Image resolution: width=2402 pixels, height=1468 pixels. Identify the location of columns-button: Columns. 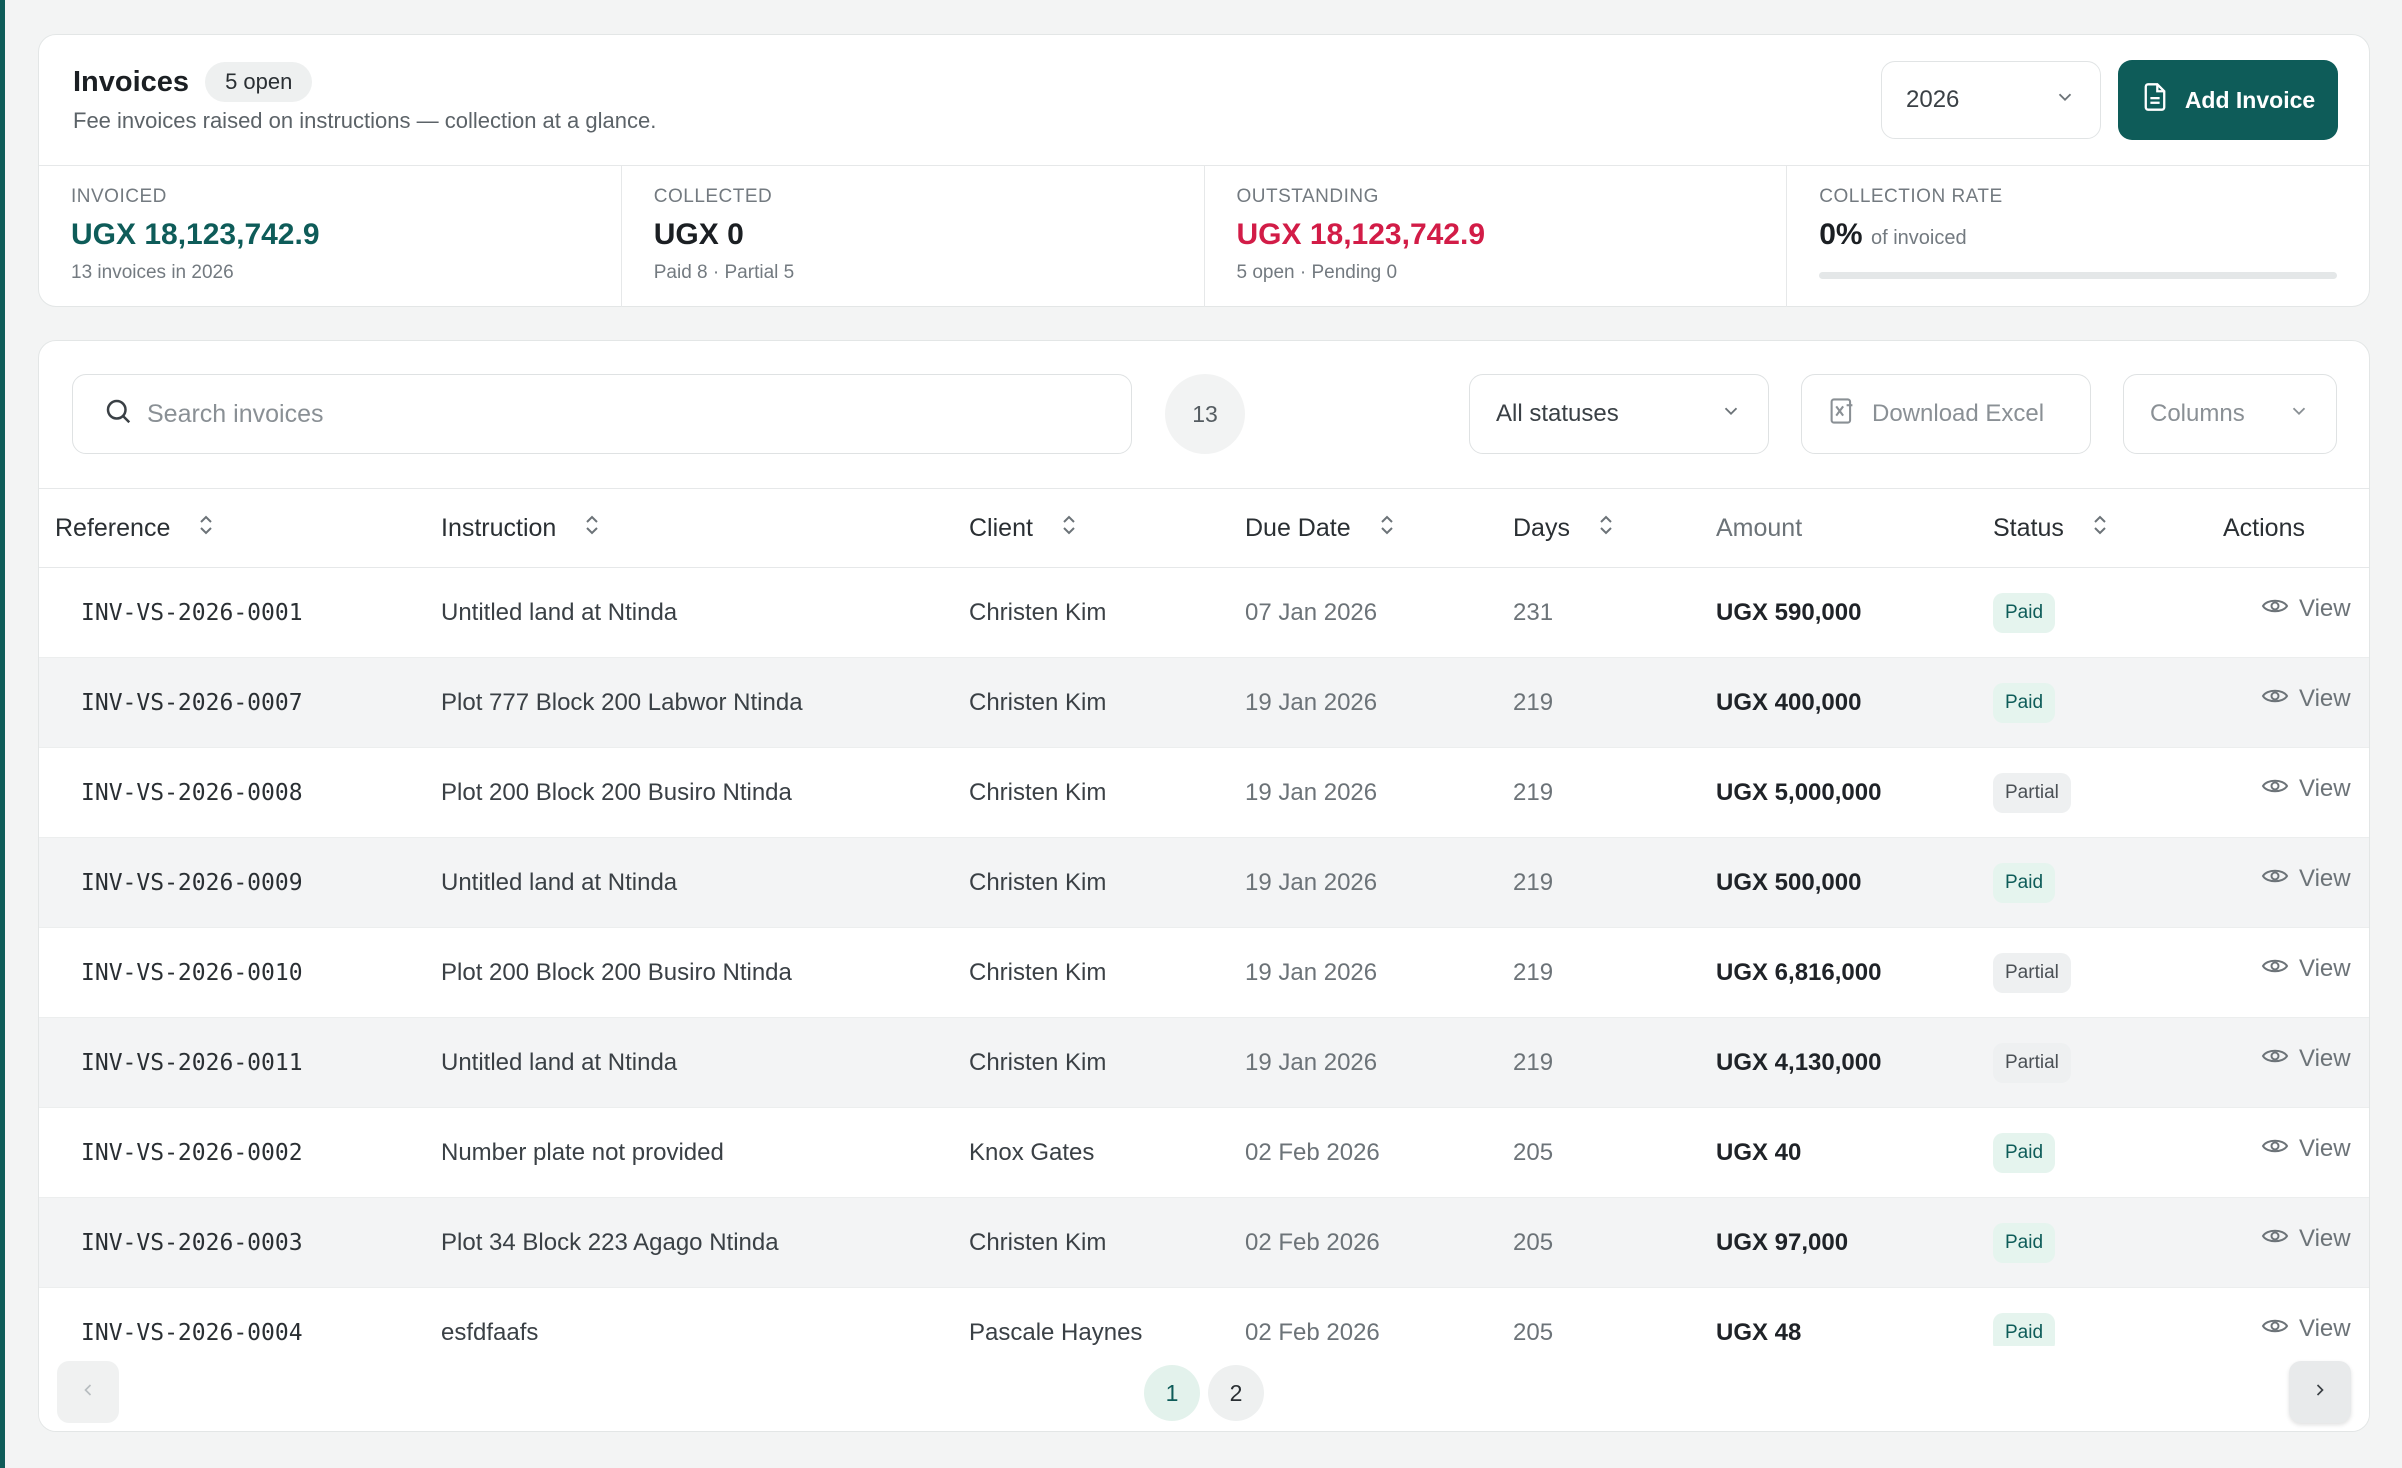
(2230, 414).